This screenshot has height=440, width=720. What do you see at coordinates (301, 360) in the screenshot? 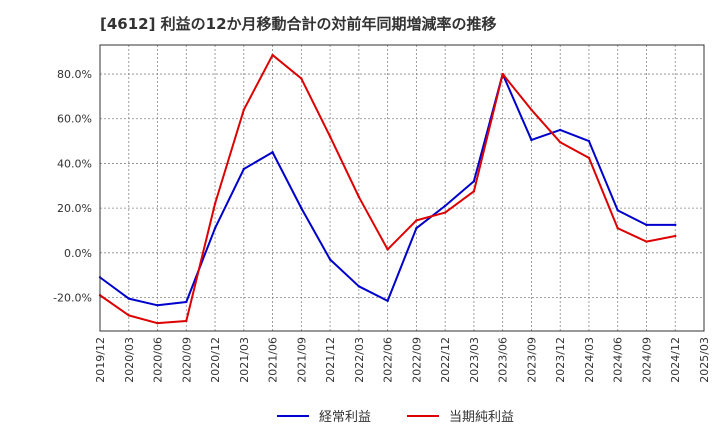
I see `x-tick-label: 2021/09` at bounding box center [301, 360].